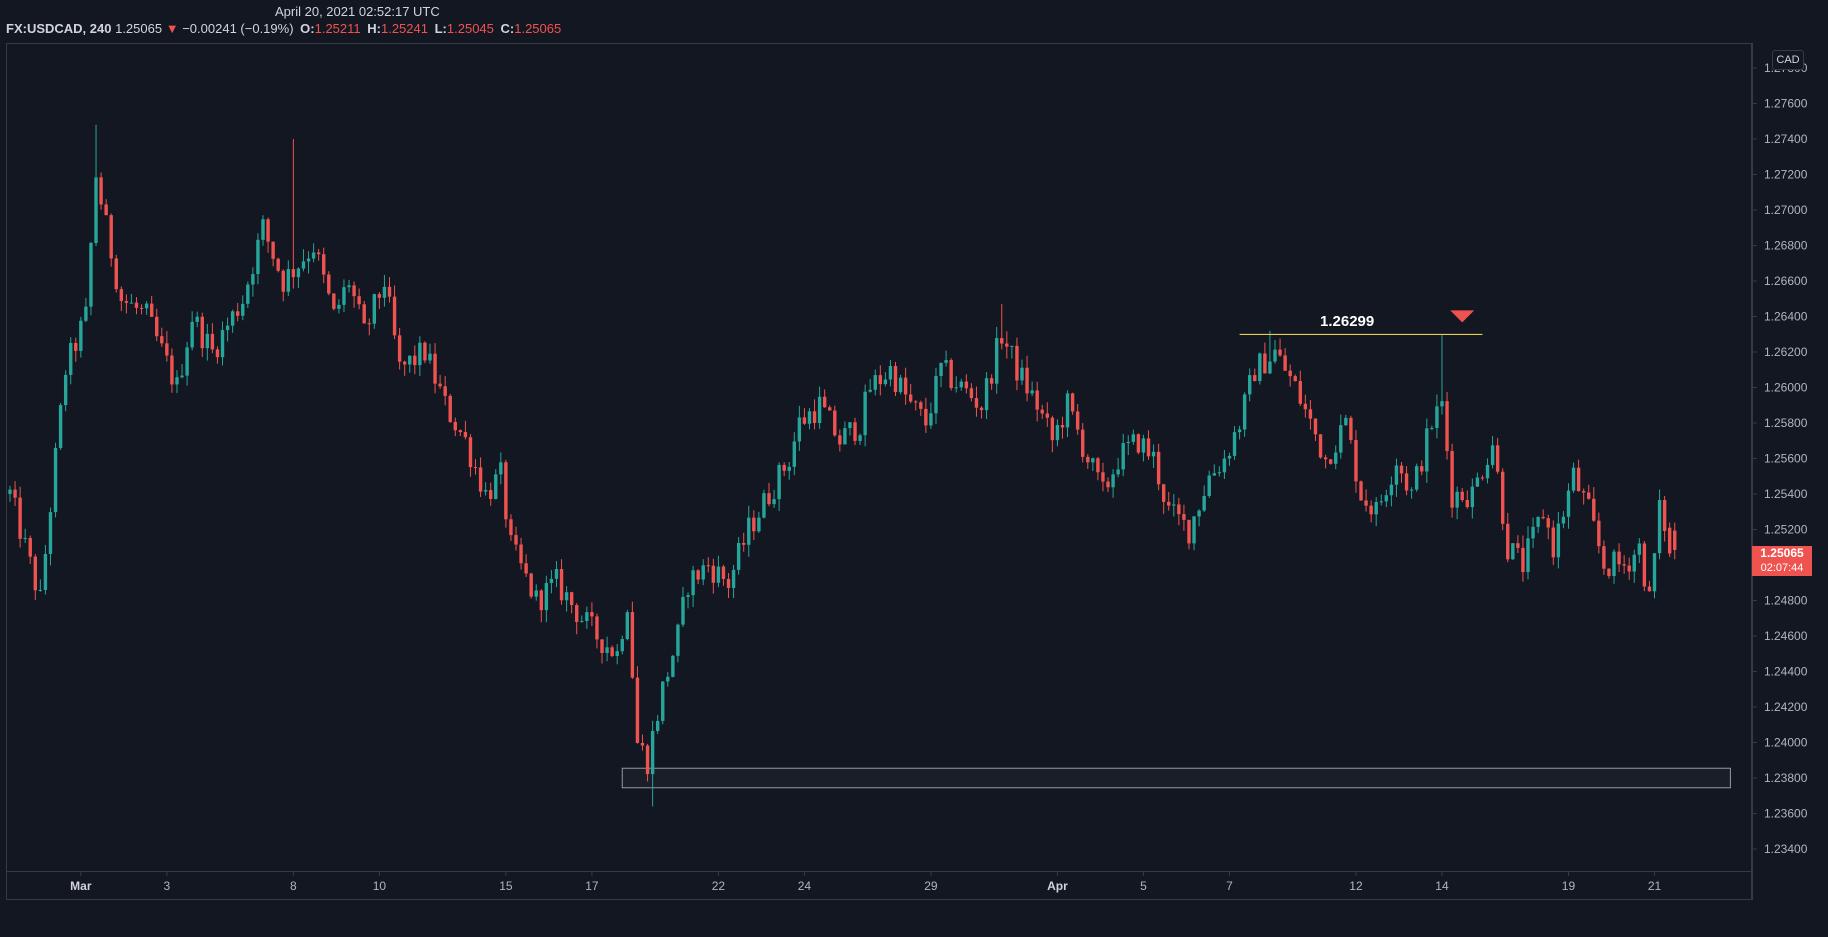 Image resolution: width=1828 pixels, height=937 pixels. What do you see at coordinates (538, 28) in the screenshot?
I see `close-value: 1.25065` at bounding box center [538, 28].